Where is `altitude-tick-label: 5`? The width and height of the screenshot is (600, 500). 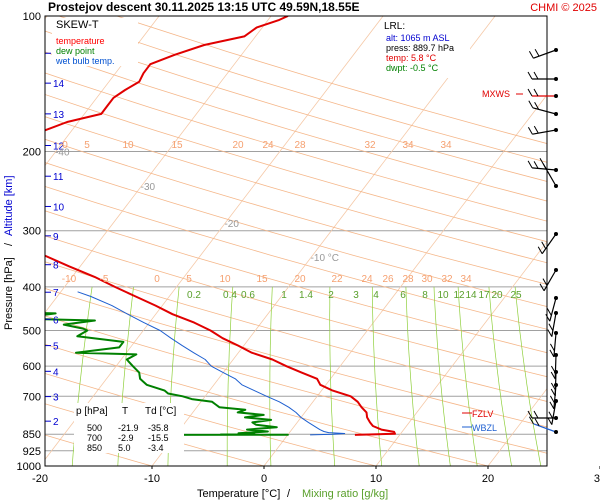 altitude-tick-label: 5 is located at coordinates (56, 347).